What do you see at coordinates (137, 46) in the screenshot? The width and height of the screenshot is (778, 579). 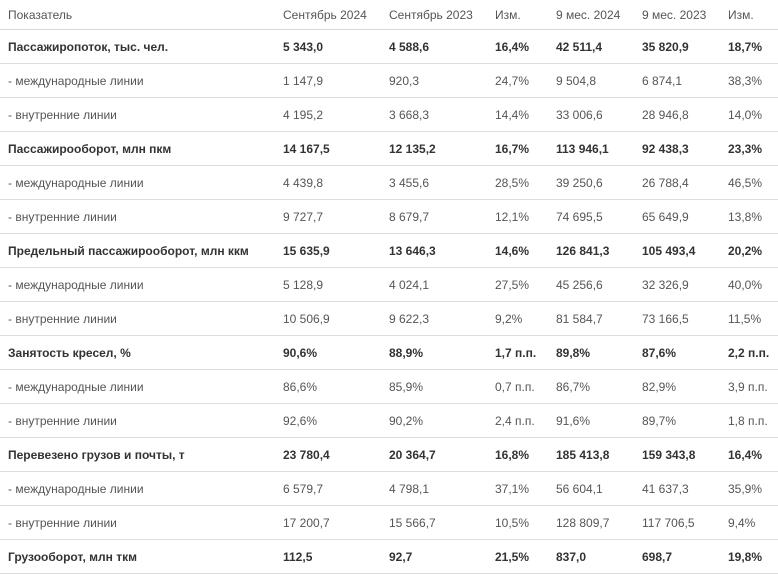 I see `indicator-cell: Пассажиропоток, тыс. чел.` at bounding box center [137, 46].